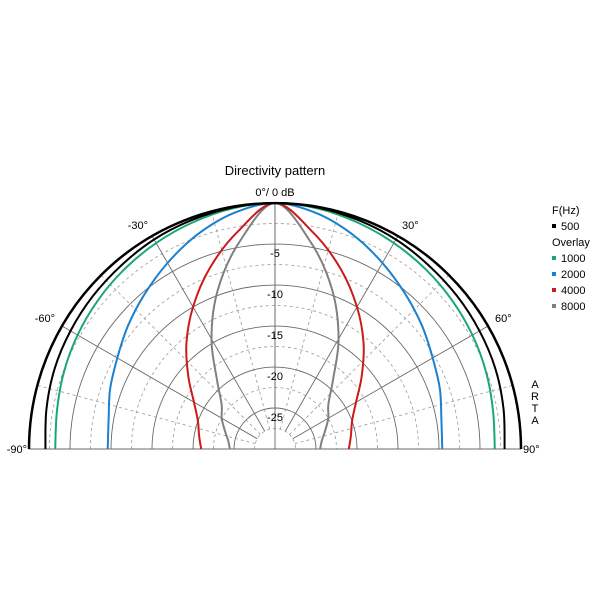  I want to click on watermark-letter: T, so click(535, 409).